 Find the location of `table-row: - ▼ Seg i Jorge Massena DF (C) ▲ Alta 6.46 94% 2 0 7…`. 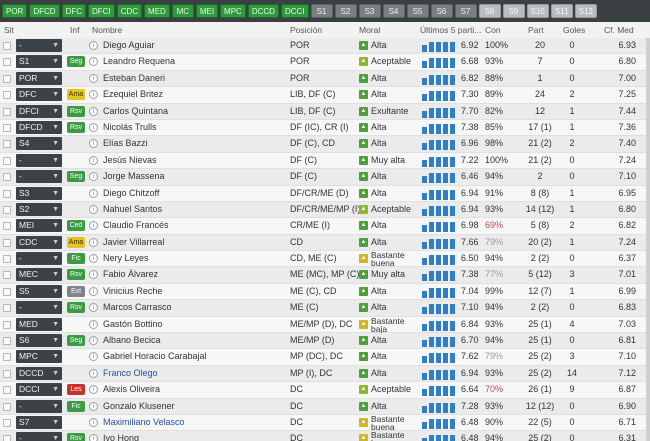

table-row: - ▼ Seg i Jorge Massena DF (C) ▲ Alta 6.46 94% 2 0 7… is located at coordinates (325, 177).